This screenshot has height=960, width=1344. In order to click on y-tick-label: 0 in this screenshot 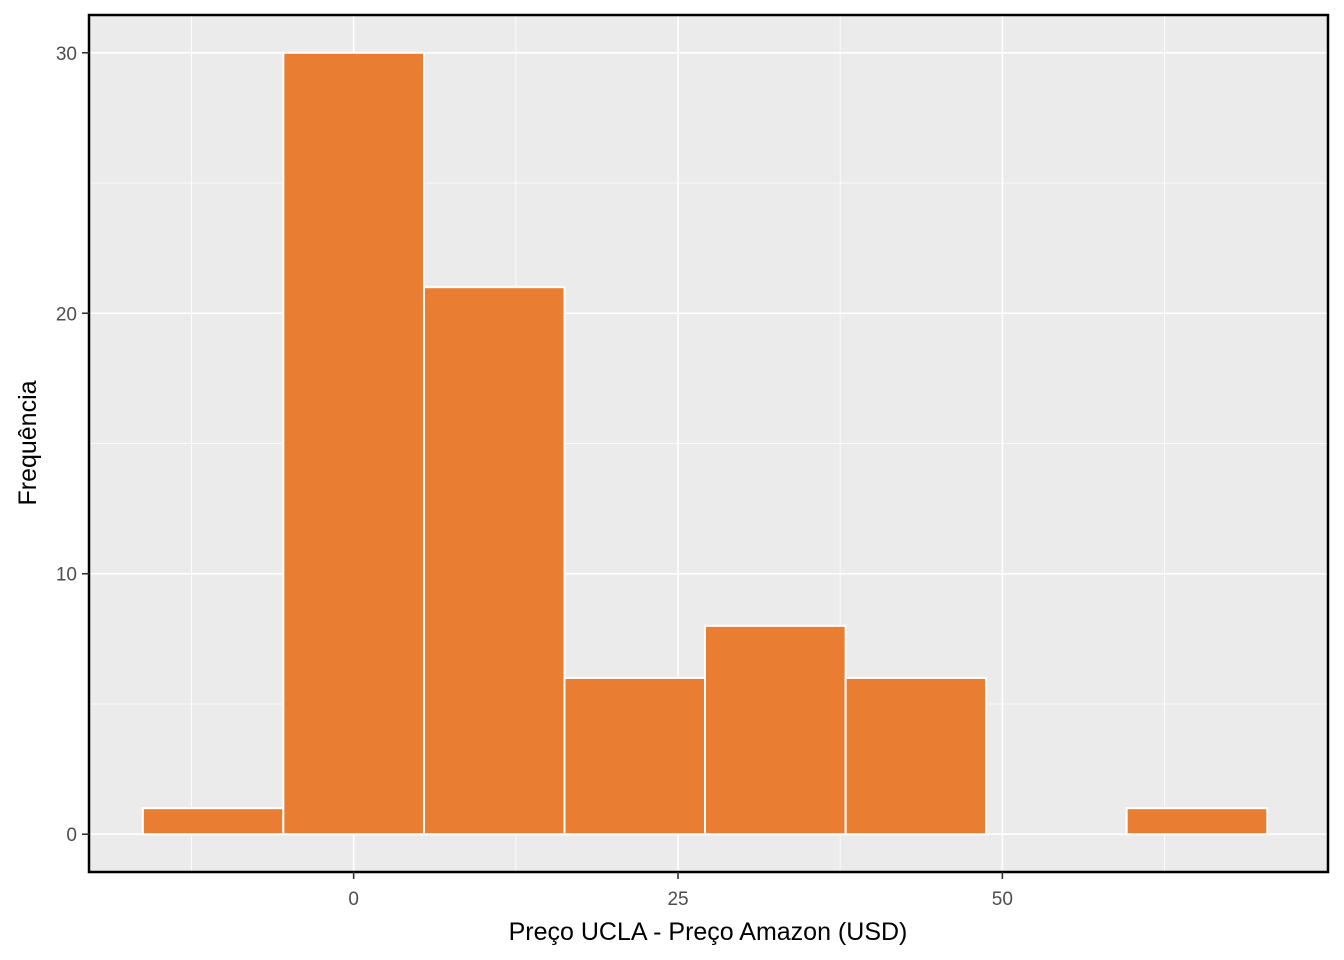, I will do `click(71, 835)`.